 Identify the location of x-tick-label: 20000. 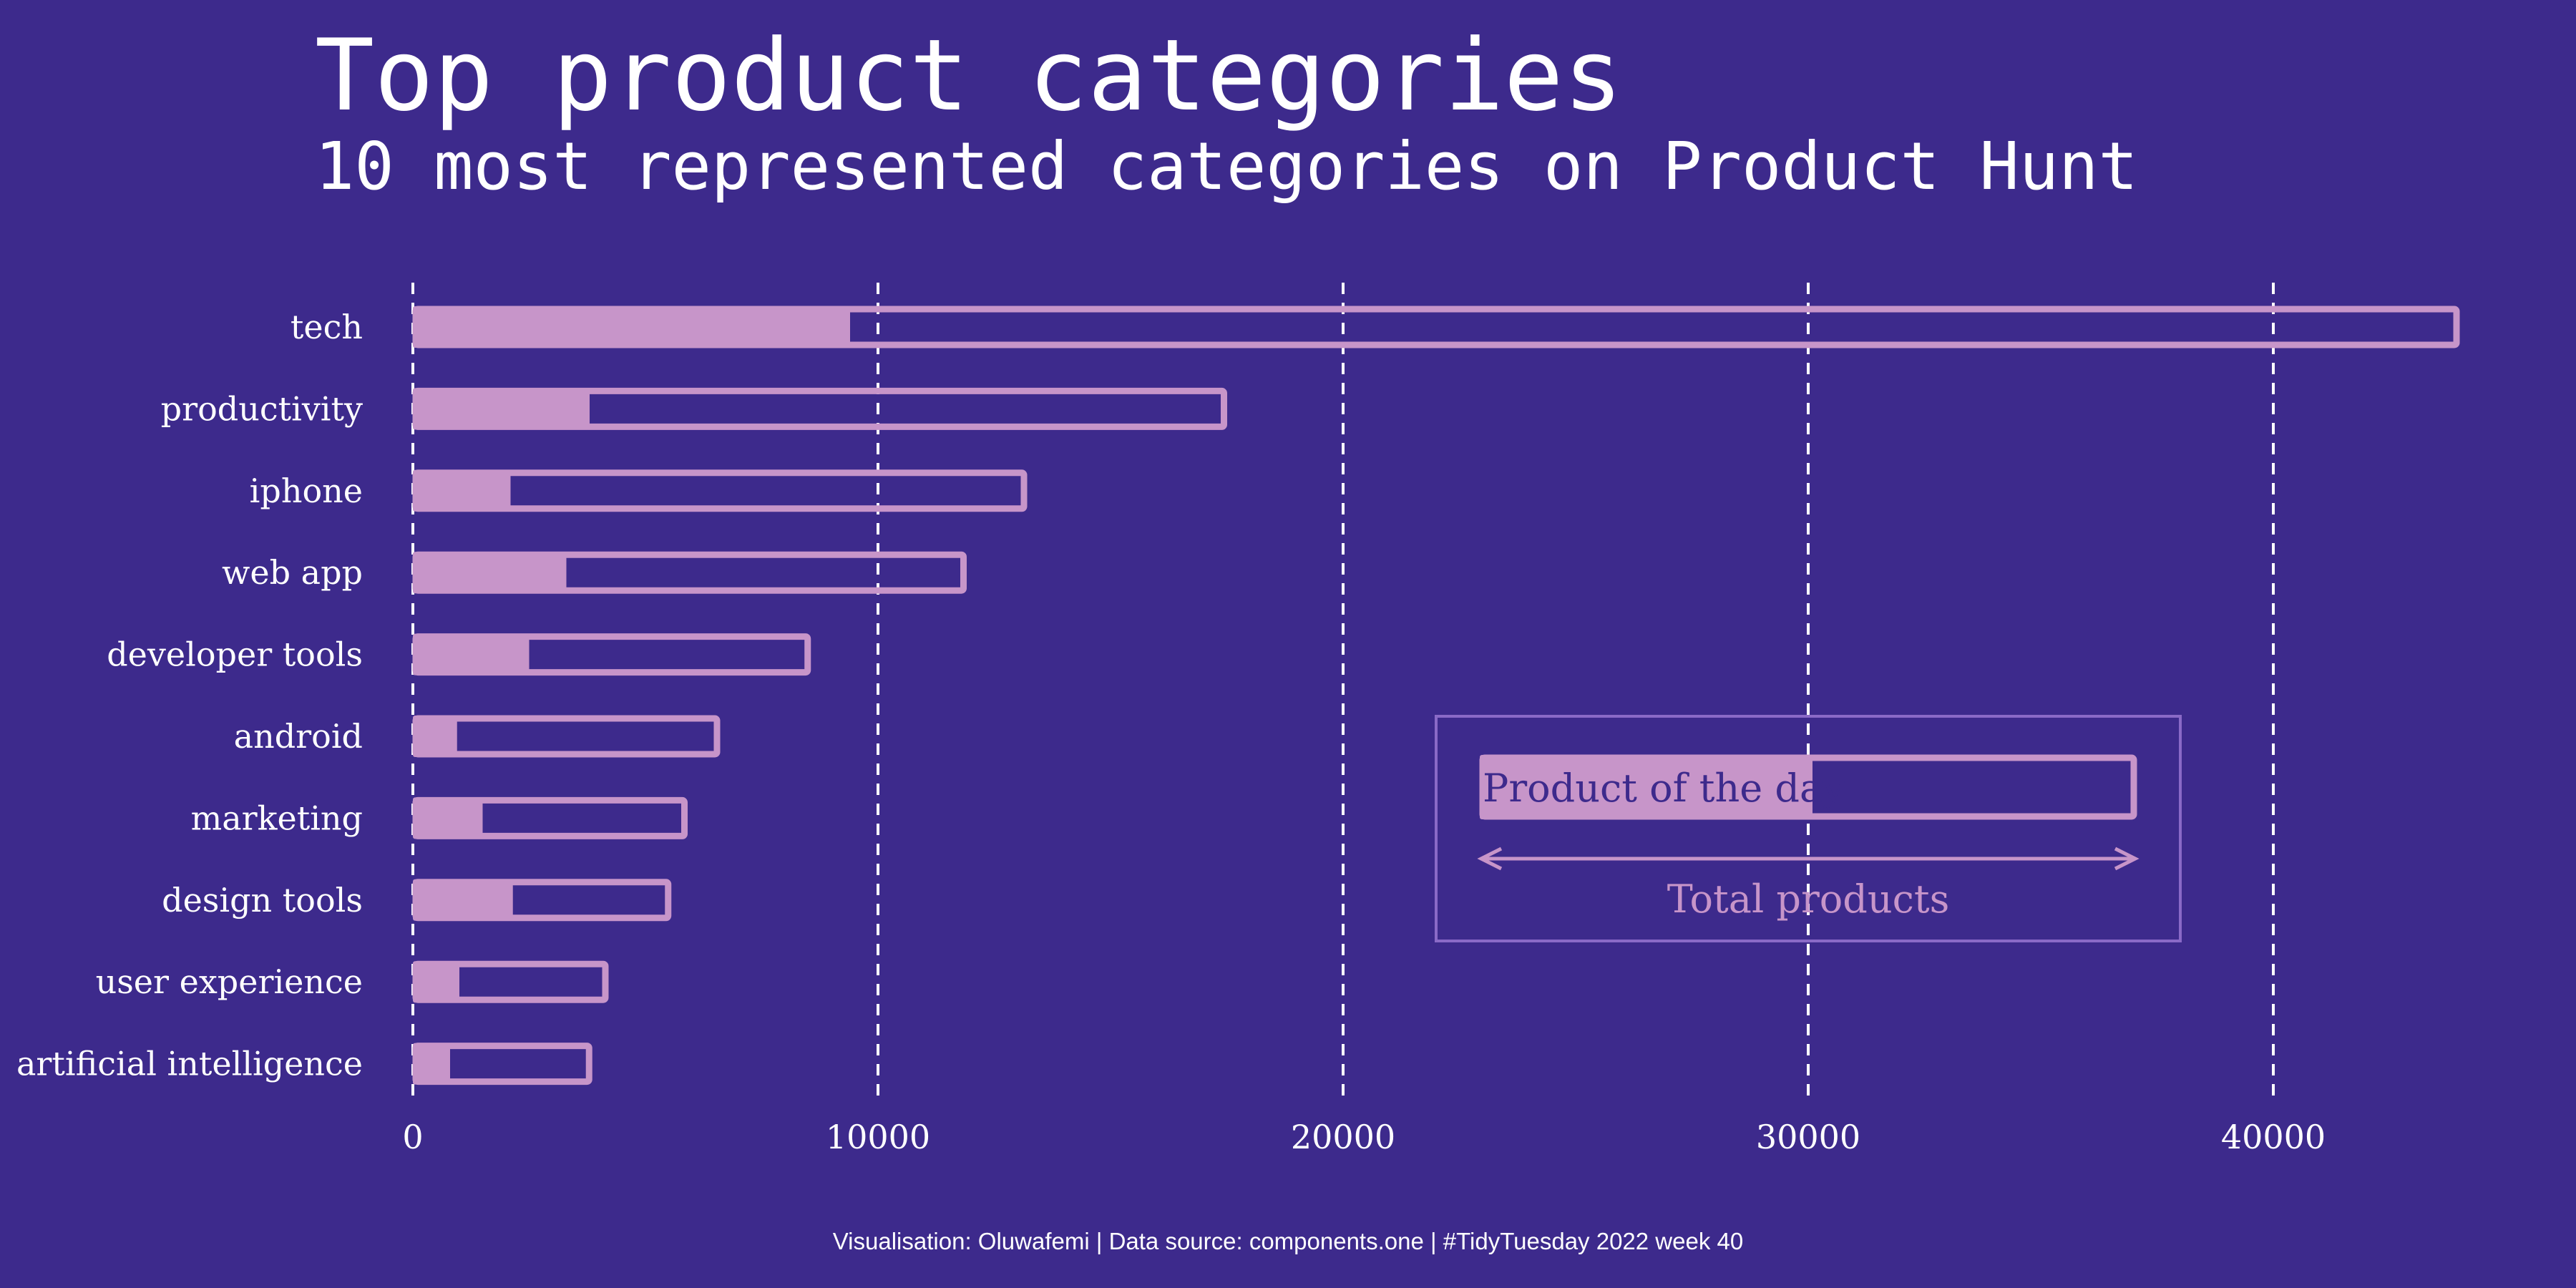
(1343, 1137).